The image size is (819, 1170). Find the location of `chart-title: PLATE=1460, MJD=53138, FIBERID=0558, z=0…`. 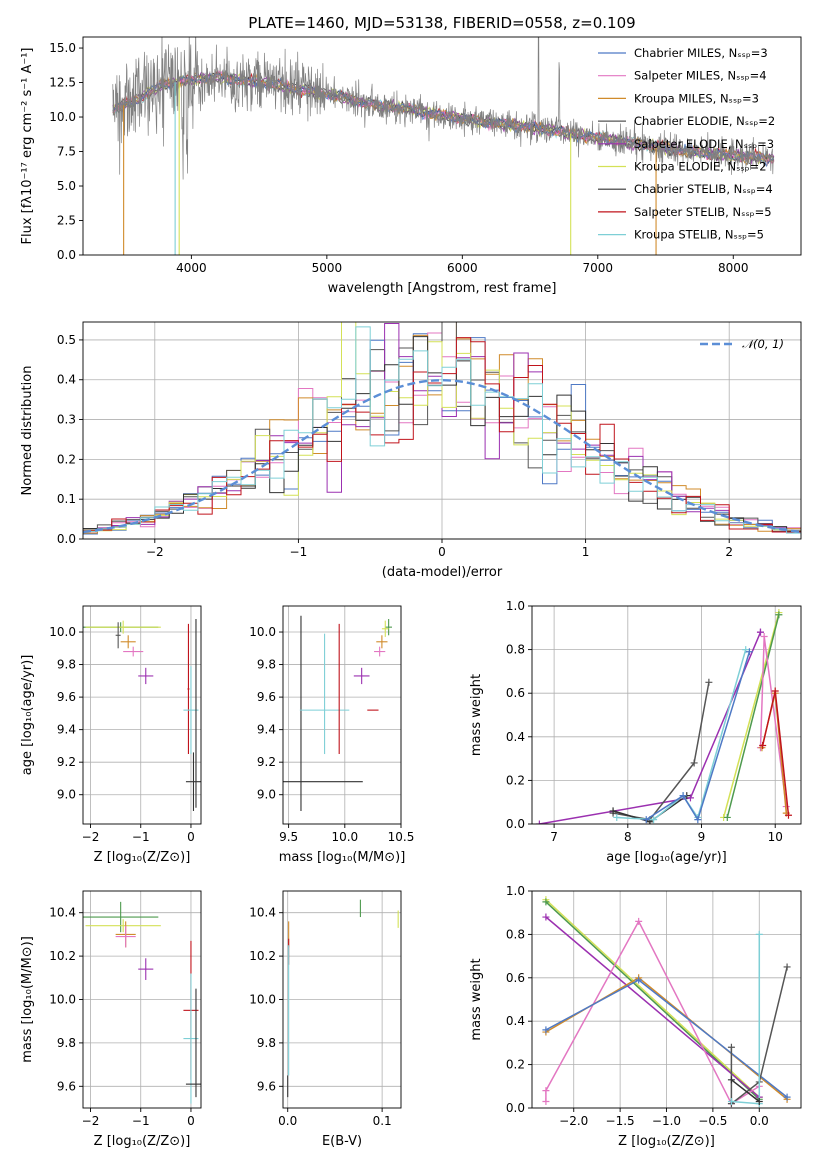

chart-title: PLATE=1460, MJD=53138, FIBERID=0558, z=0… is located at coordinates (441, 23).